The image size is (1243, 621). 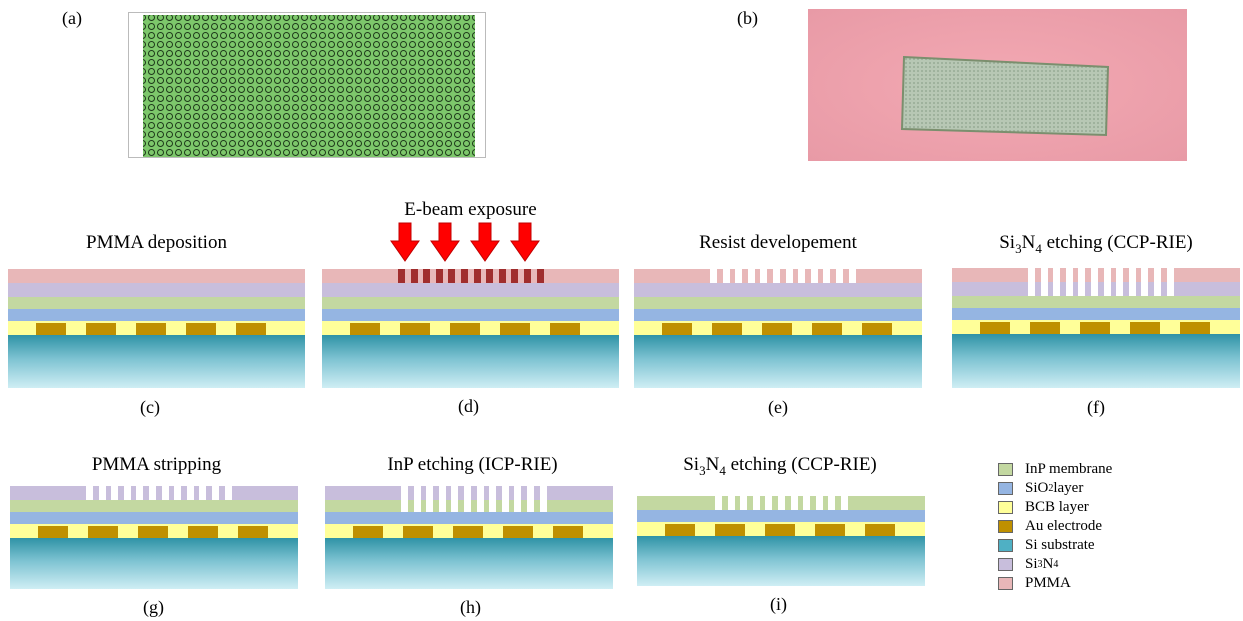 I want to click on step-title-i: Si3N4 etching (CCP-RIE), so click(x=780, y=466).